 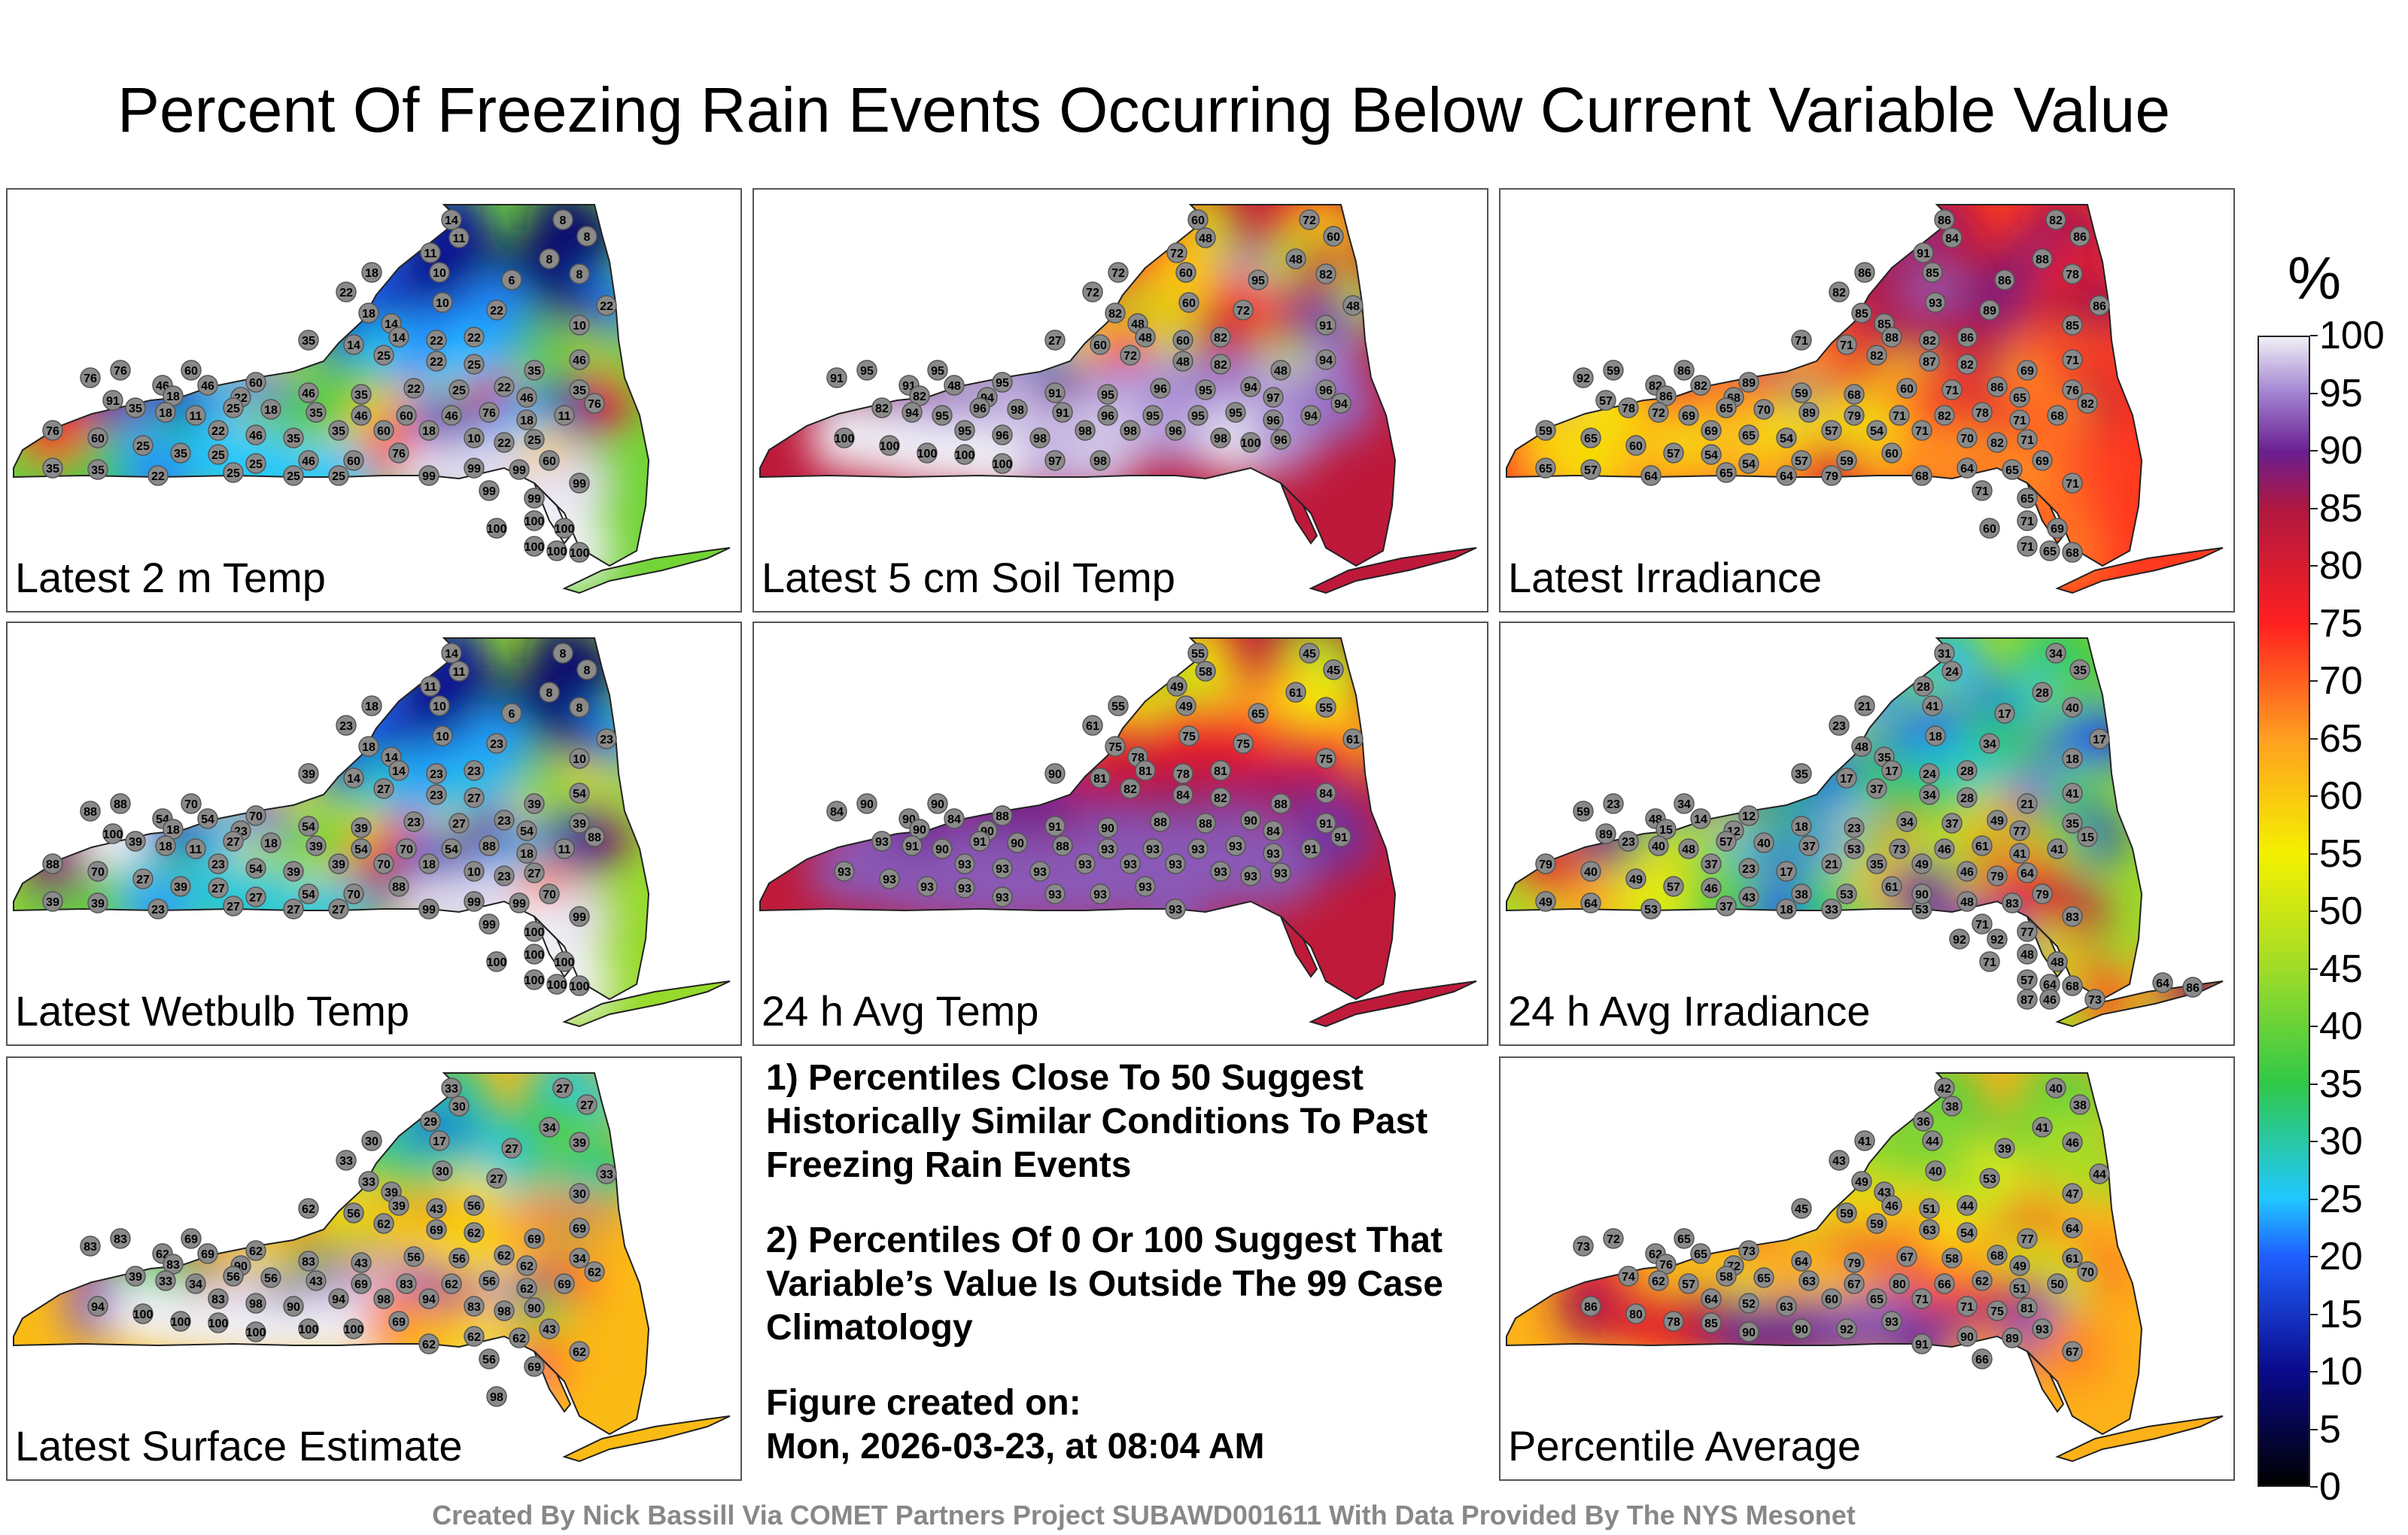 What do you see at coordinates (1296, 260) in the screenshot?
I see `station-value: 48` at bounding box center [1296, 260].